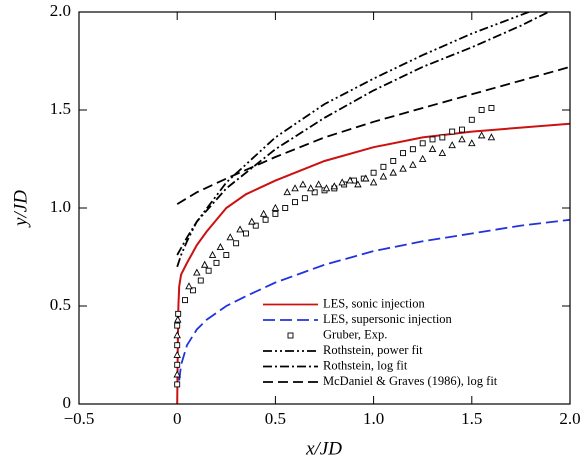  Describe the element at coordinates (323, 448) in the screenshot. I see `x-axis-label: x/JD` at that location.